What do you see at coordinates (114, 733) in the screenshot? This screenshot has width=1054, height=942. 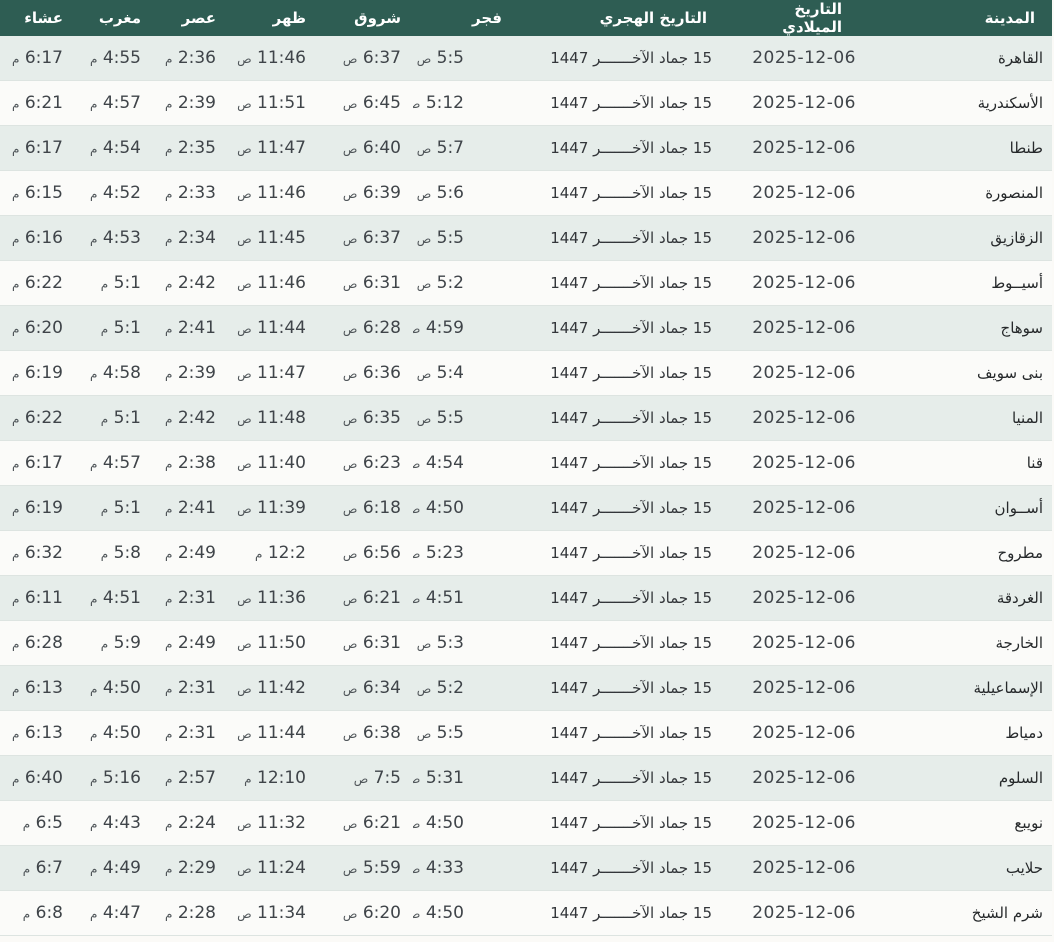 I see `cell-maghrib: 4:50 م` at bounding box center [114, 733].